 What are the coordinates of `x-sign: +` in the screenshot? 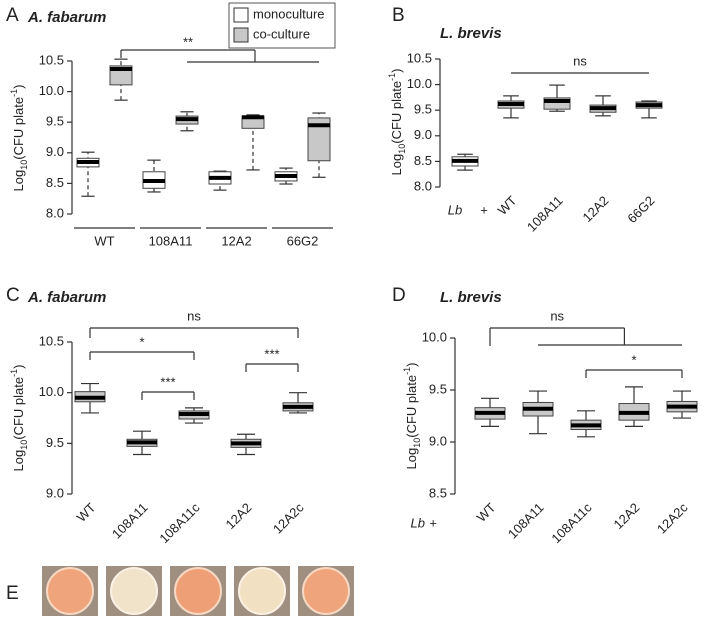 It's located at (484, 209).